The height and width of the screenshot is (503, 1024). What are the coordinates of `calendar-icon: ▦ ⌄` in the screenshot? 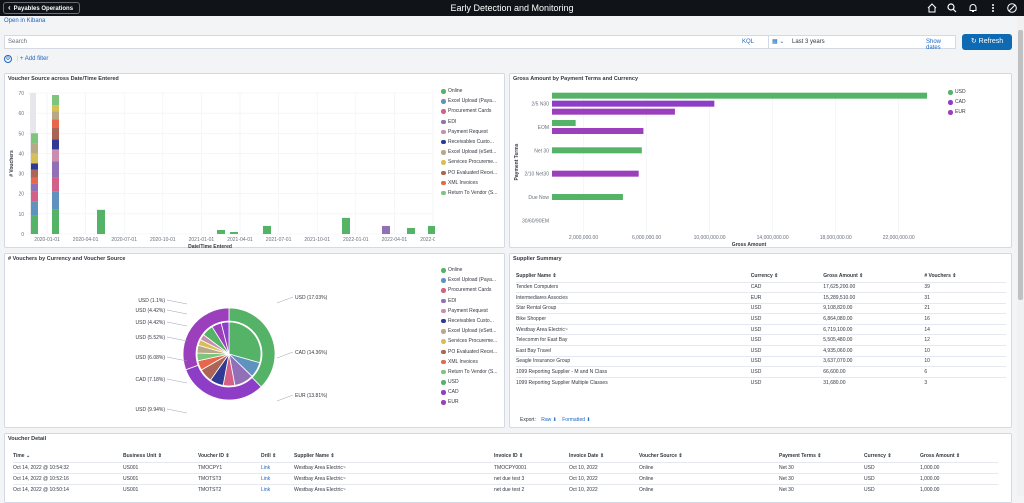 It's located at (778, 42).